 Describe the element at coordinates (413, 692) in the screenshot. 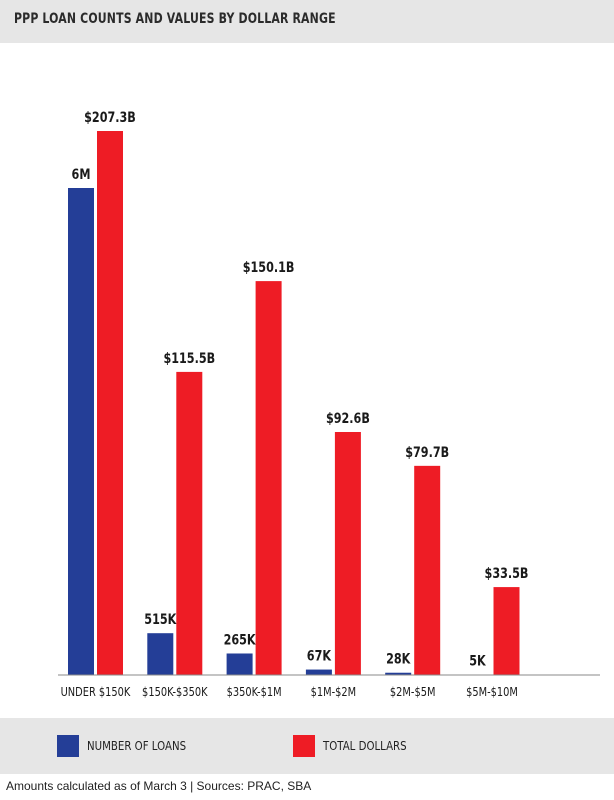

I see `x-tick-label-4: $2M-$5M` at that location.